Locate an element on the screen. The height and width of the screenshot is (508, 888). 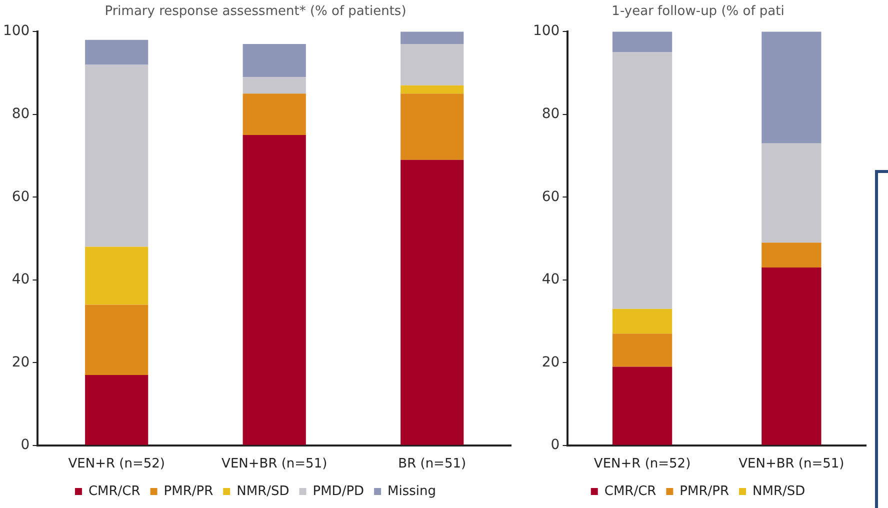
legend-label: PMD/PD is located at coordinates (338, 491).